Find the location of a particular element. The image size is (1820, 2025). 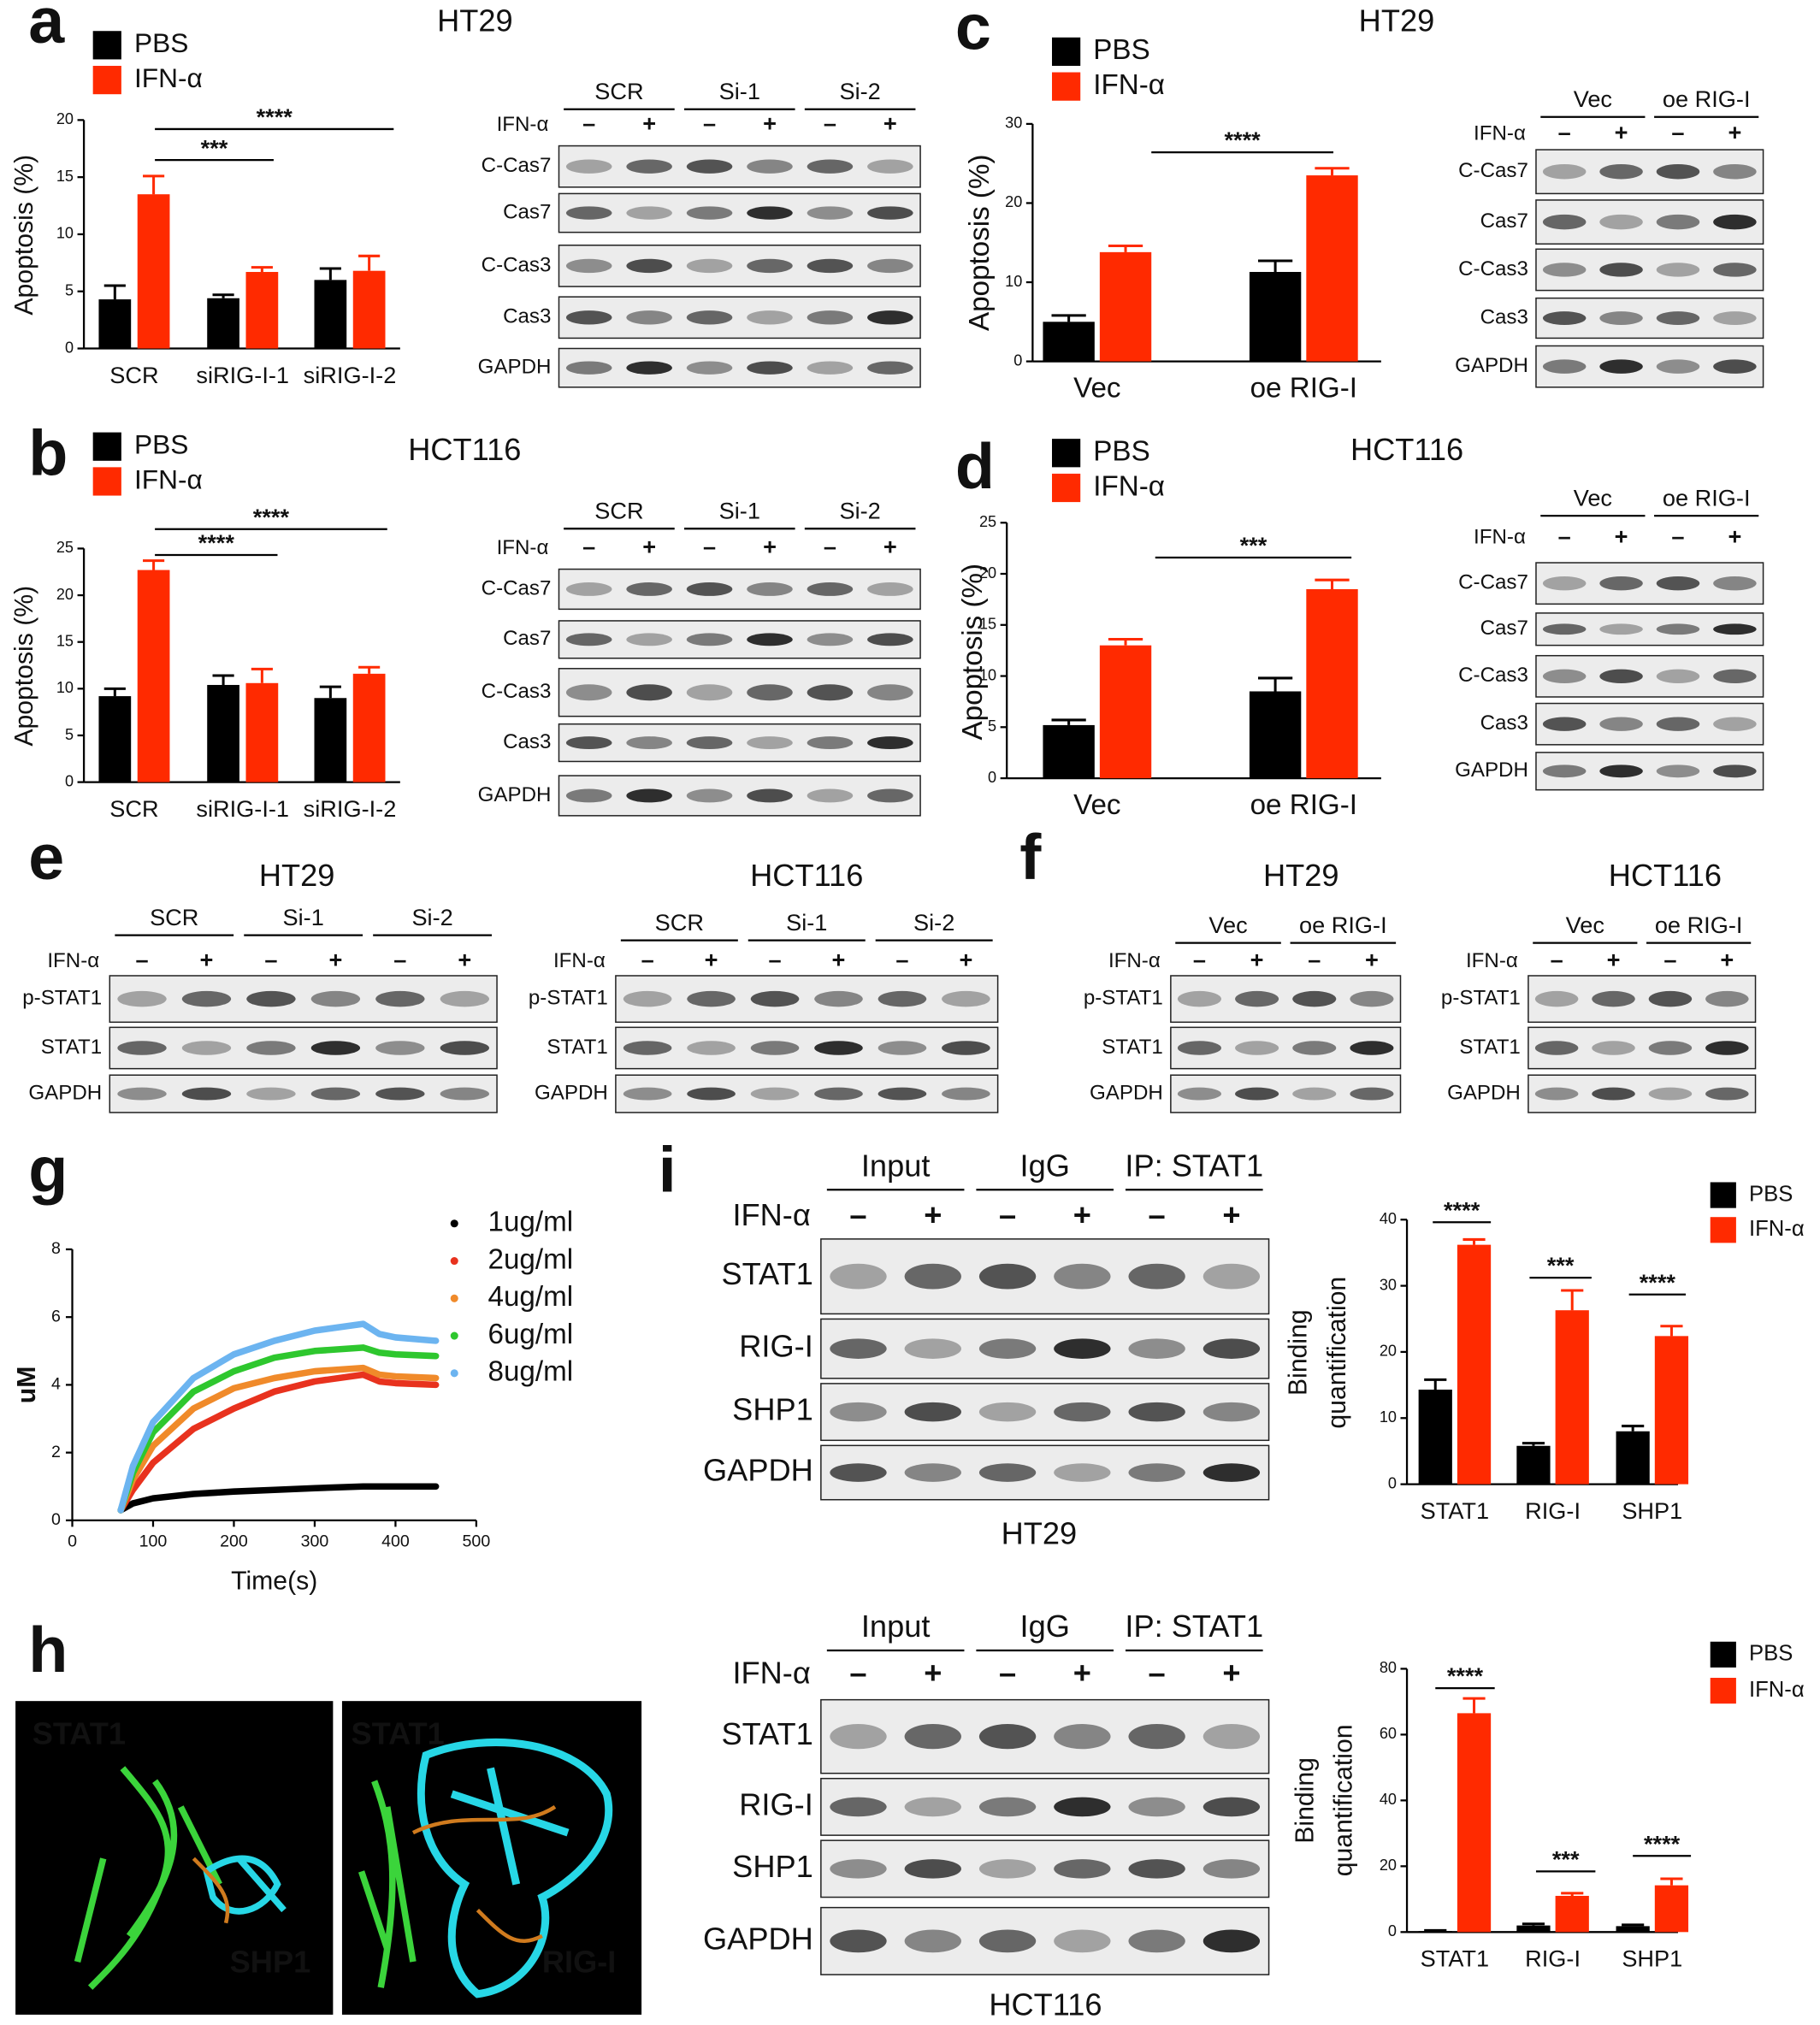

x-tick-label: 300 is located at coordinates (315, 1541).